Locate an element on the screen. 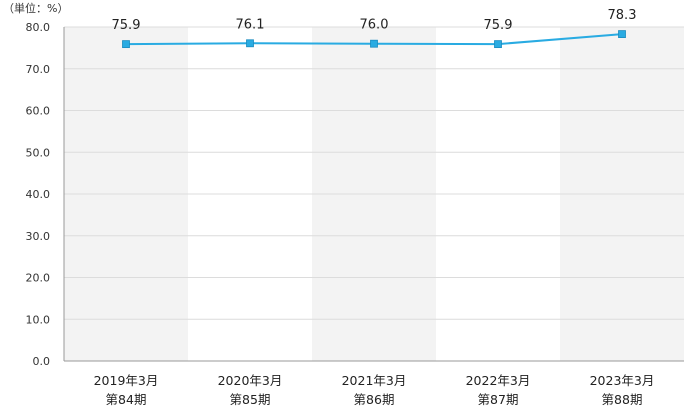  x-label-4-date: 2023年3月 is located at coordinates (622, 380).